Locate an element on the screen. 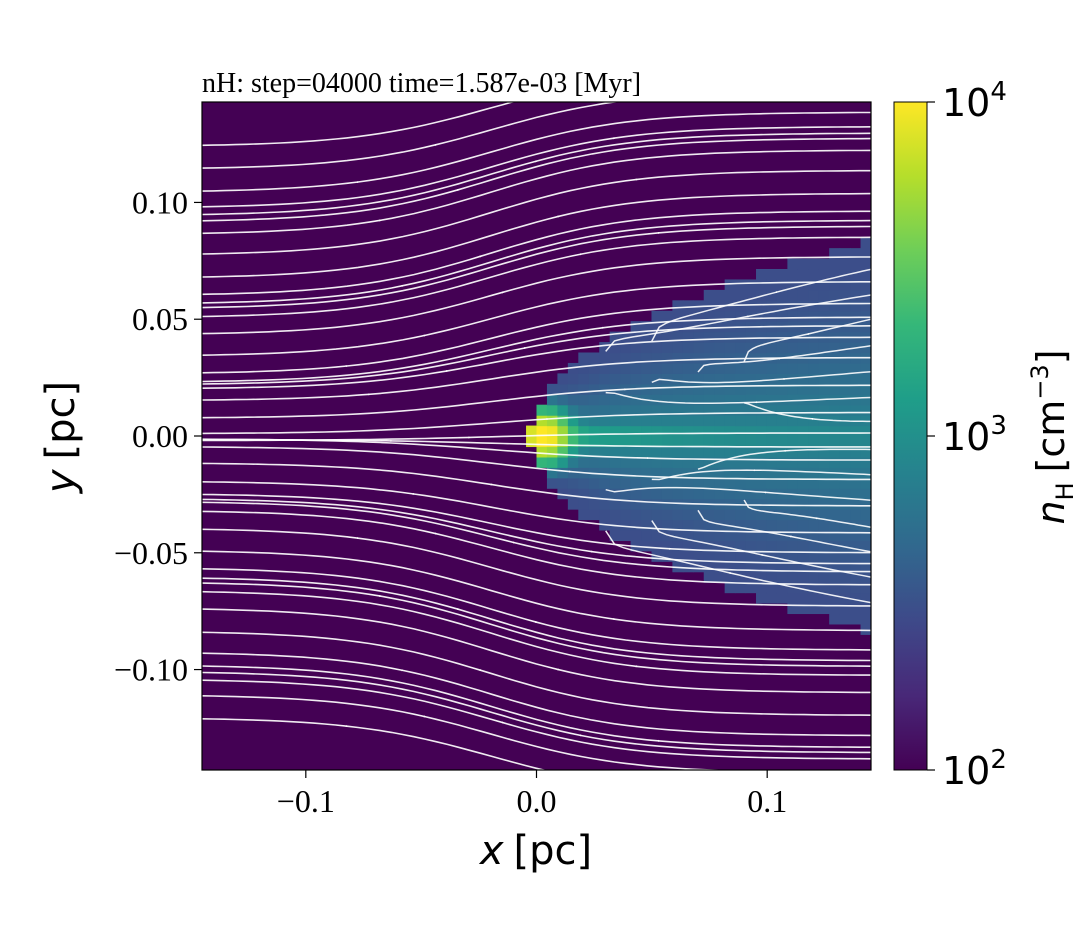  streamline-inner is located at coordinates (761, 305).